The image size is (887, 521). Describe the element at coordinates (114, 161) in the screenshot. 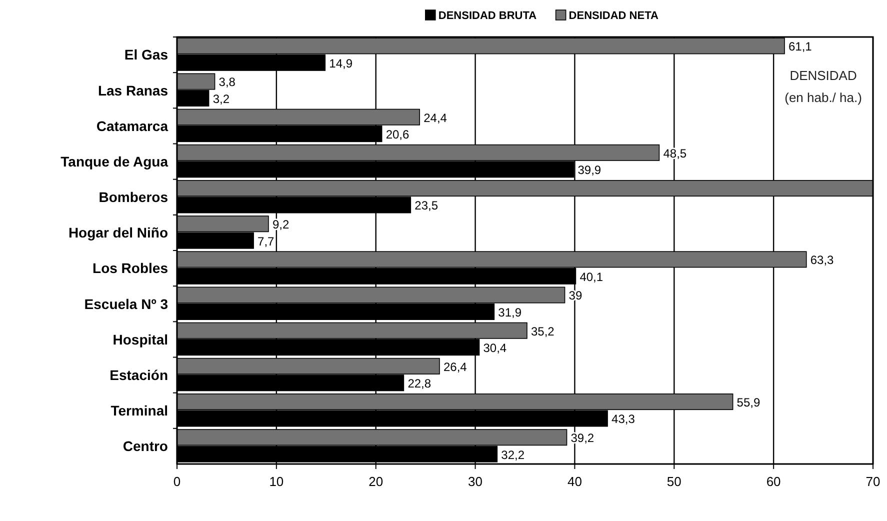

I see `y-tick-label: Tanque de Agua` at that location.